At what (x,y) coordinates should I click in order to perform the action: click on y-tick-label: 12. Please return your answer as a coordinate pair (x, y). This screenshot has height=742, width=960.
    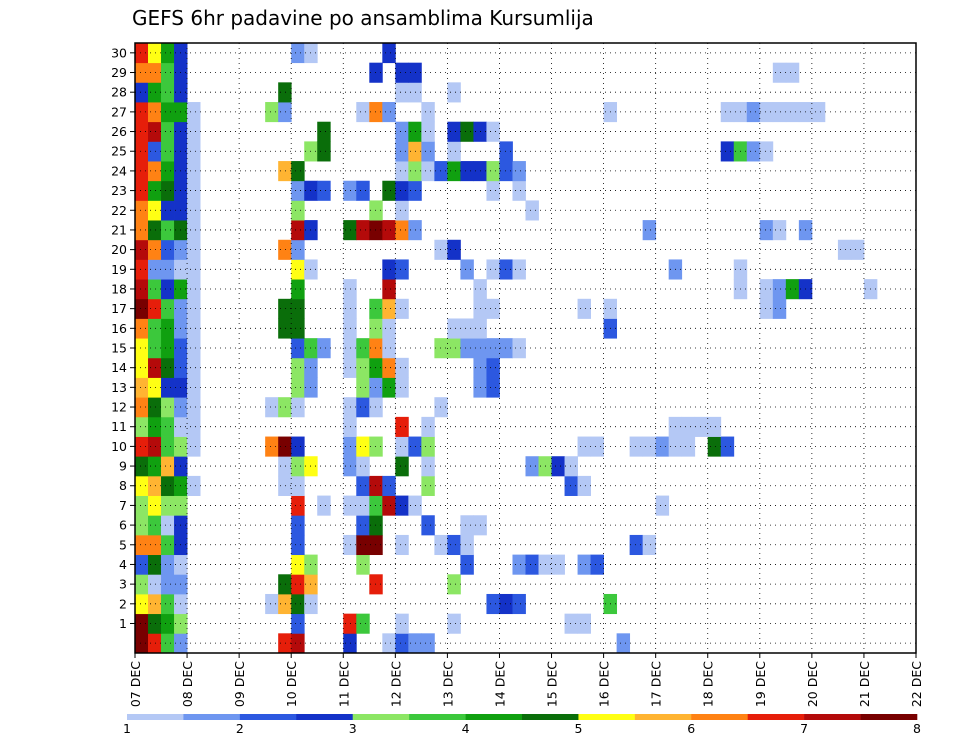
    Looking at the image, I should click on (119, 407).